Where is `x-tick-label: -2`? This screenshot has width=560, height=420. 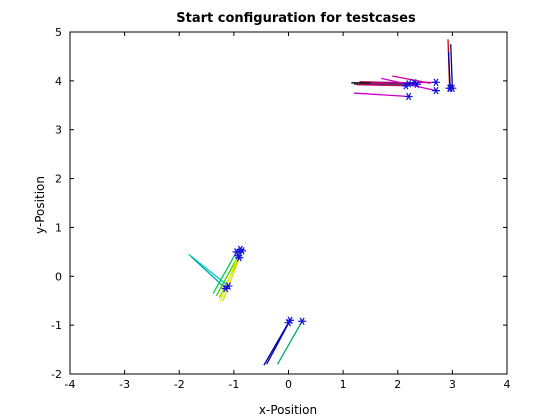 x-tick-label: -2 is located at coordinates (179, 384).